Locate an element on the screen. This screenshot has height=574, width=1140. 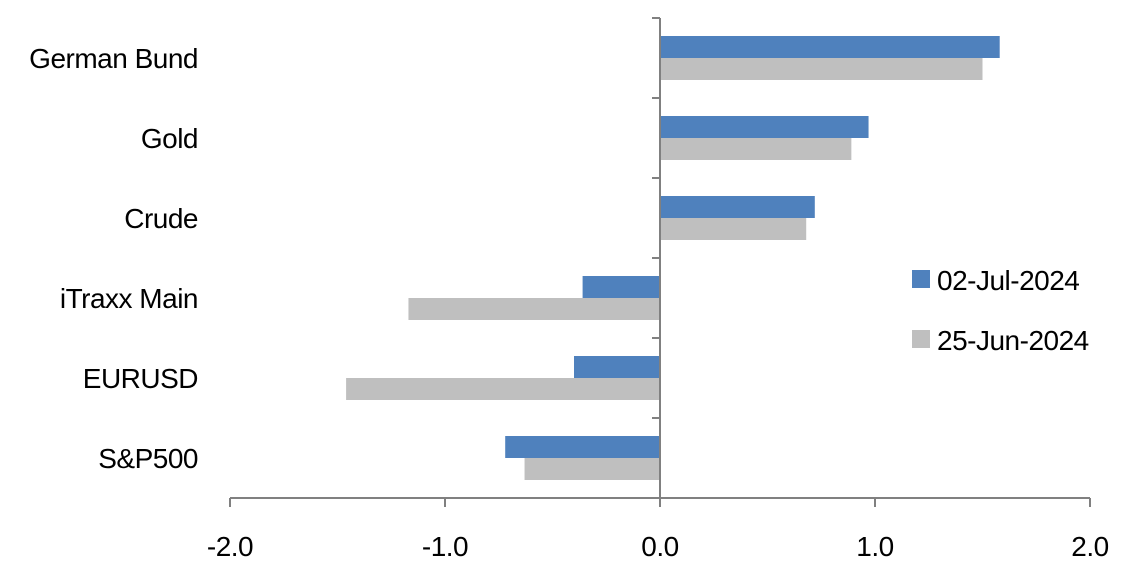
legend-label: 25-Jun-2024 is located at coordinates (1013, 340).